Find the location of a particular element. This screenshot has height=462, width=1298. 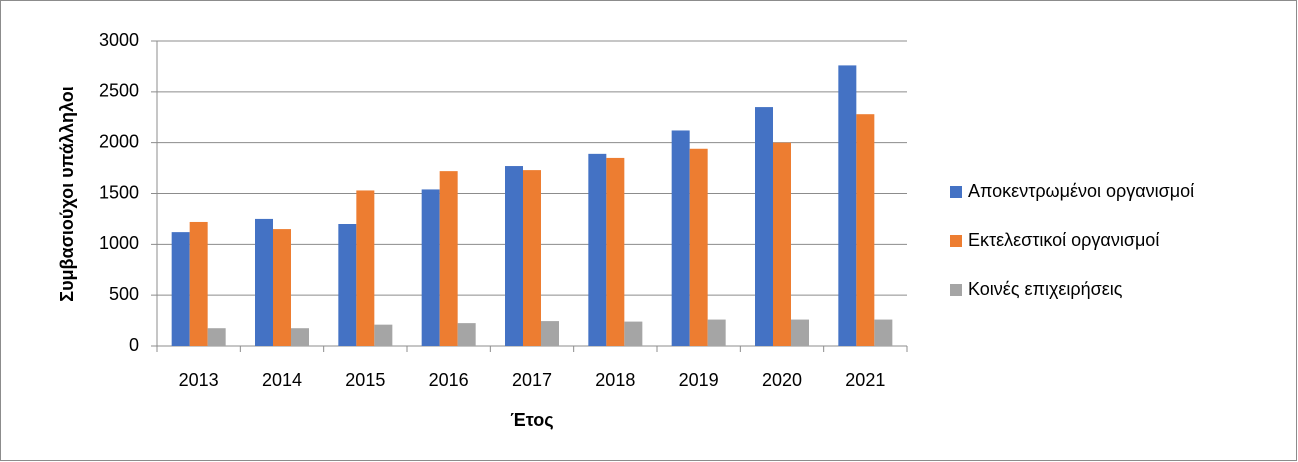

x-tick-label: 2013 is located at coordinates (199, 380).